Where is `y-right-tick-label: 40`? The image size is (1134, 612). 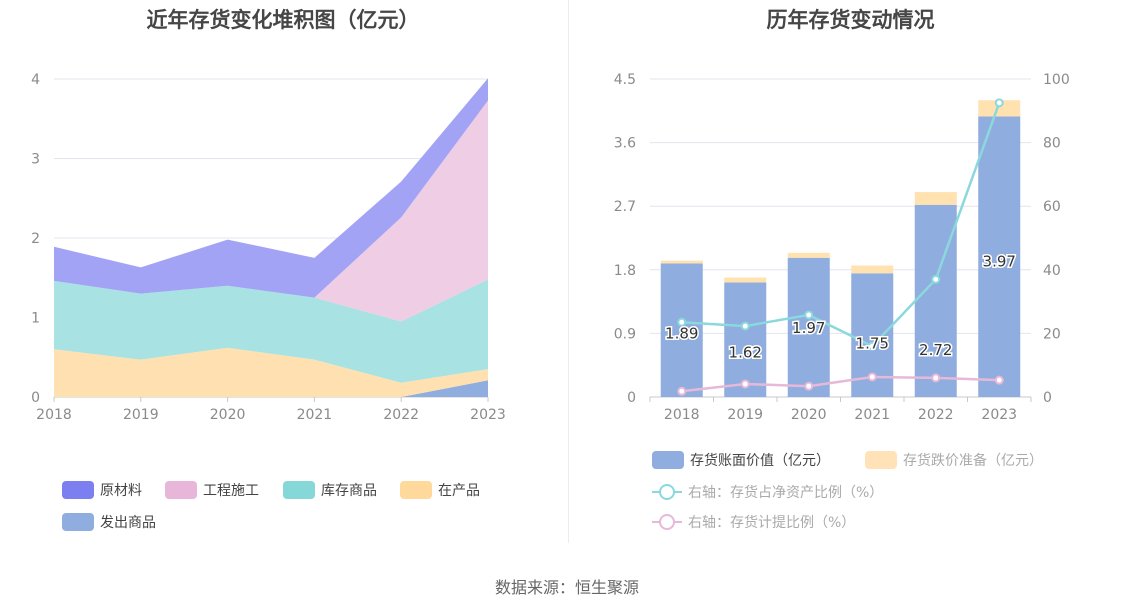 y-right-tick-label: 40 is located at coordinates (1052, 271).